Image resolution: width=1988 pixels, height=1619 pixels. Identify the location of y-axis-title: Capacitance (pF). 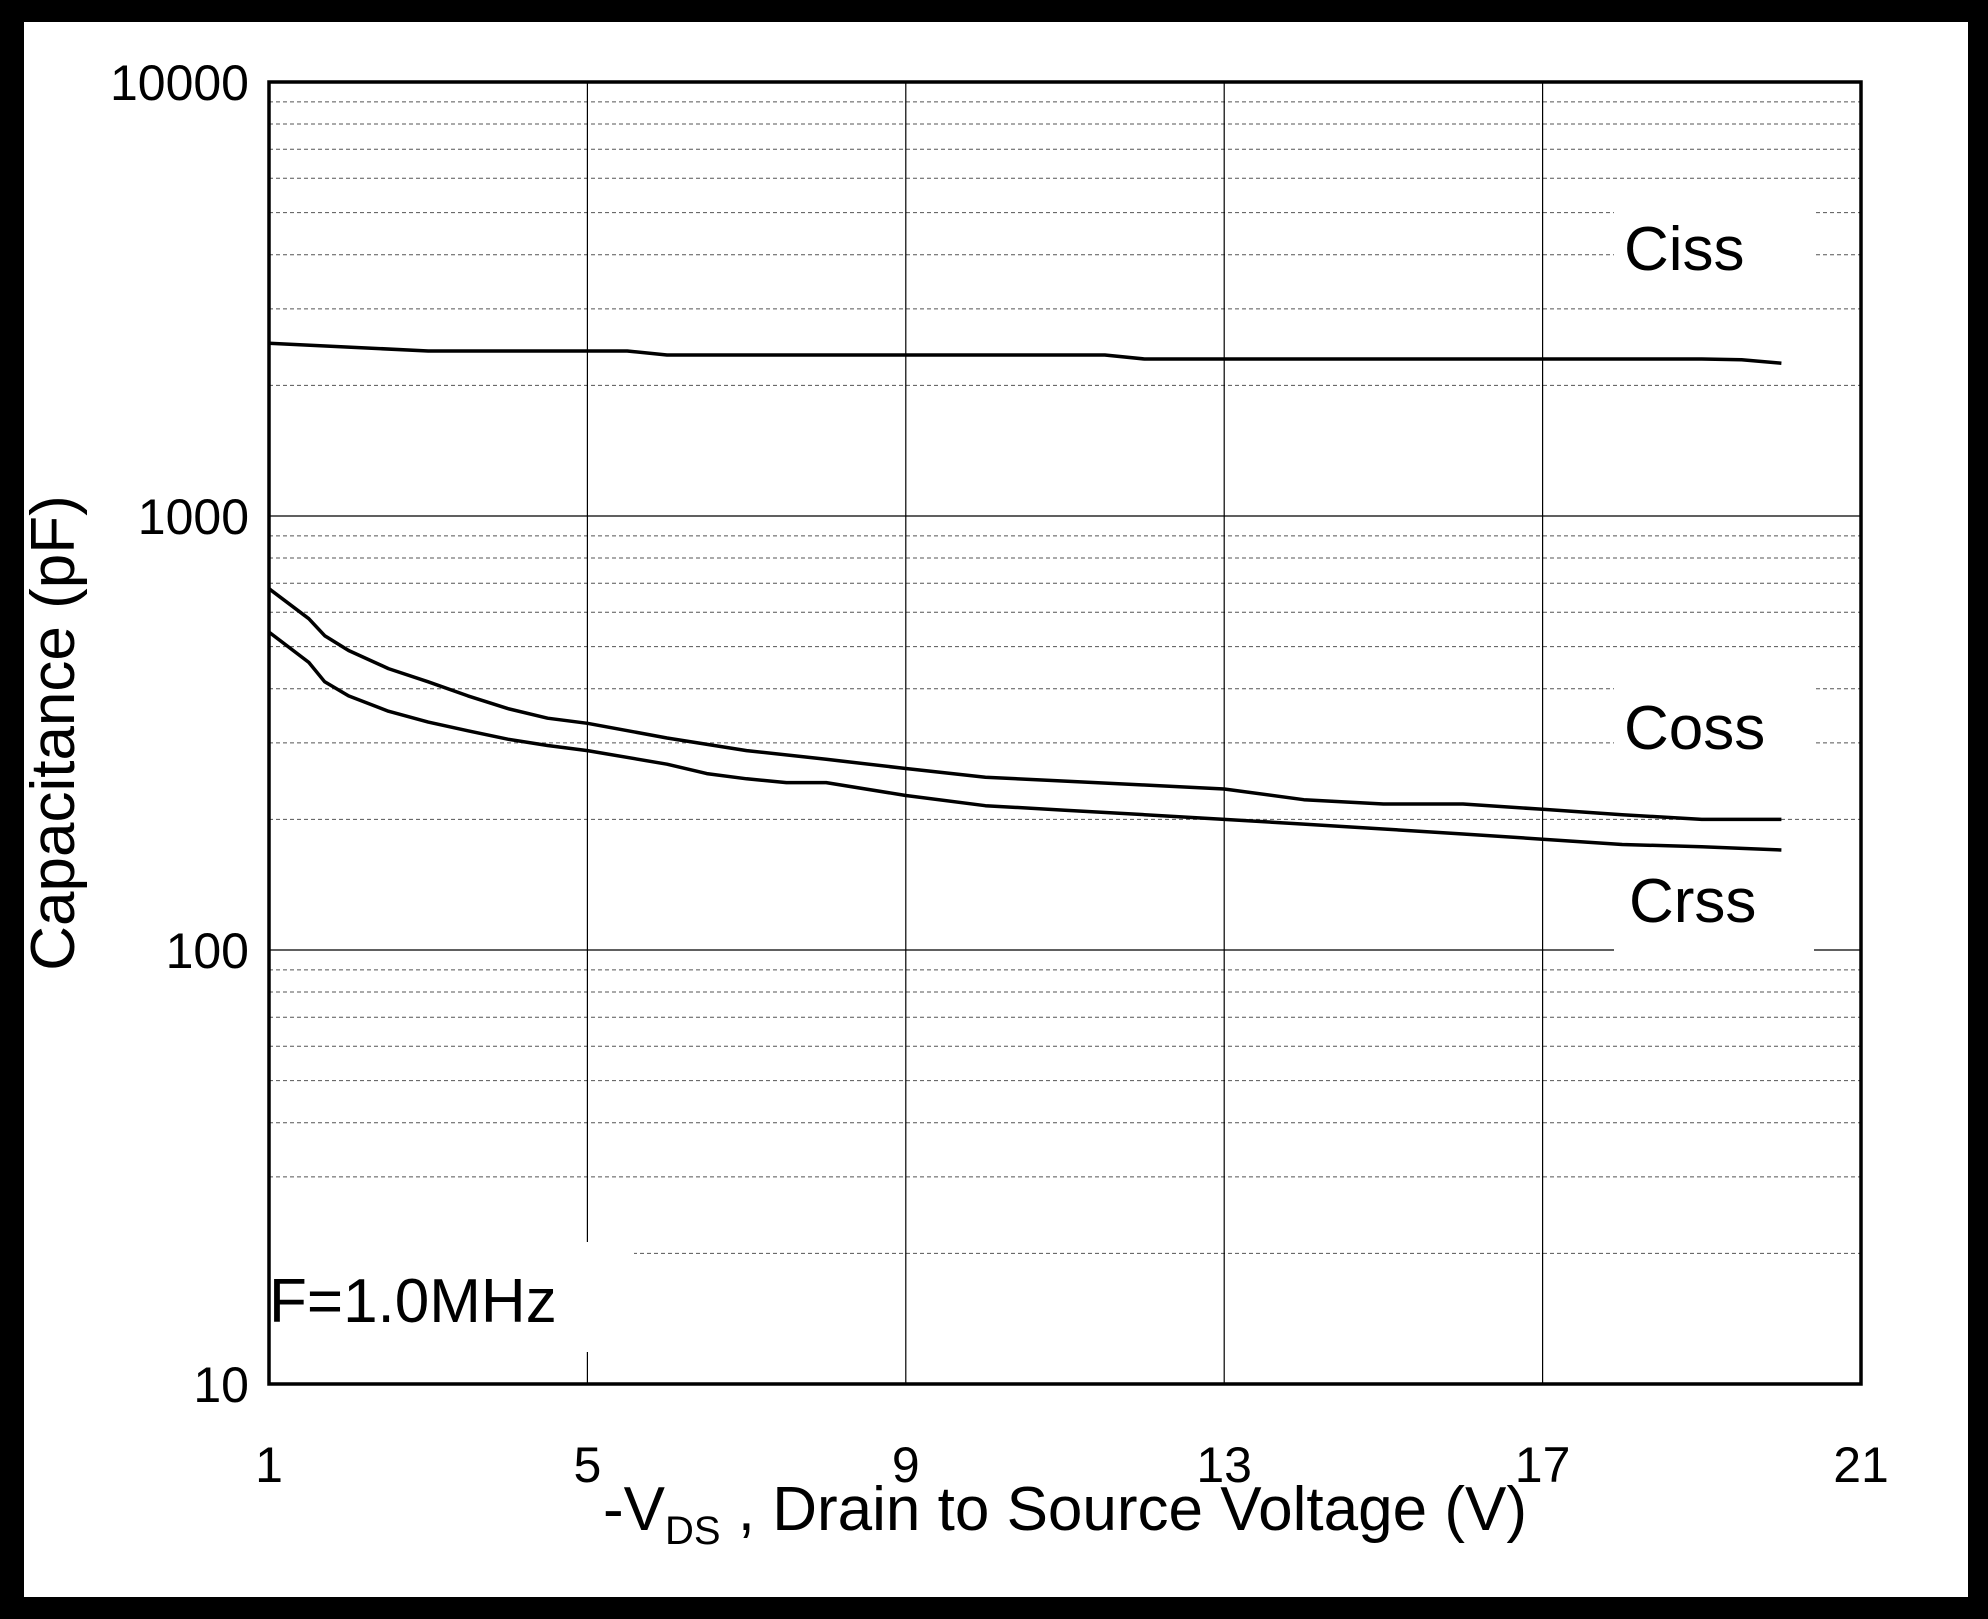
(56, 733).